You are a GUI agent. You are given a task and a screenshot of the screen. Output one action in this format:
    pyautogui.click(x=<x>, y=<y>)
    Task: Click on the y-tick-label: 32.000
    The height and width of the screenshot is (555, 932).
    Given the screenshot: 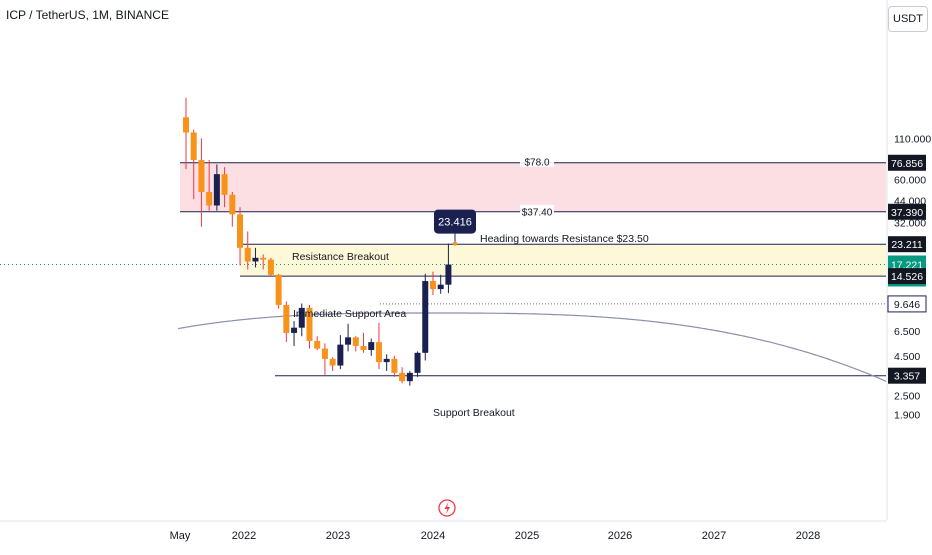 What is the action you would take?
    pyautogui.click(x=910, y=223)
    